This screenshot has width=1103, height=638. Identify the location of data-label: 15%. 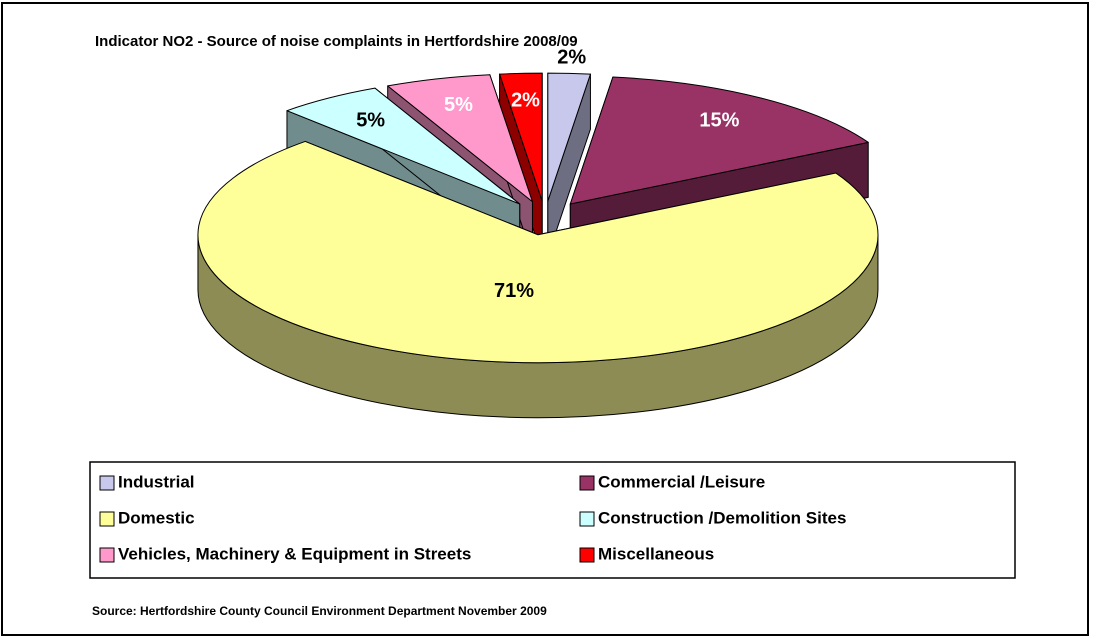
(719, 121).